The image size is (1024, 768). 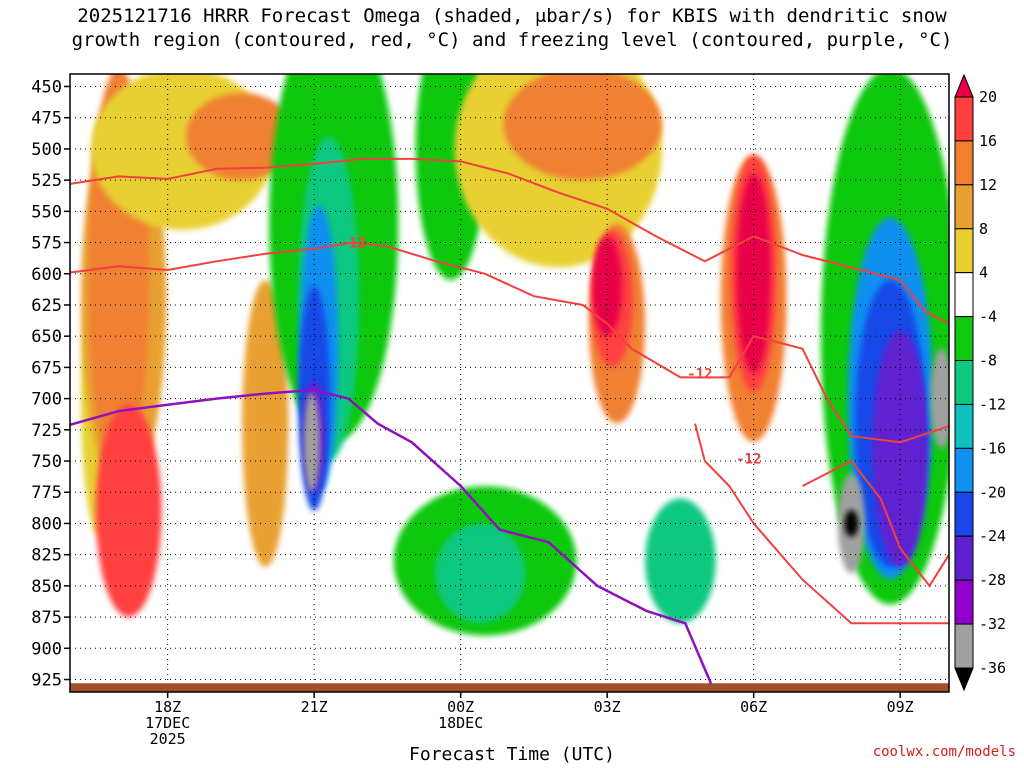 I want to click on dgz-label-1: -12, so click(x=699, y=375).